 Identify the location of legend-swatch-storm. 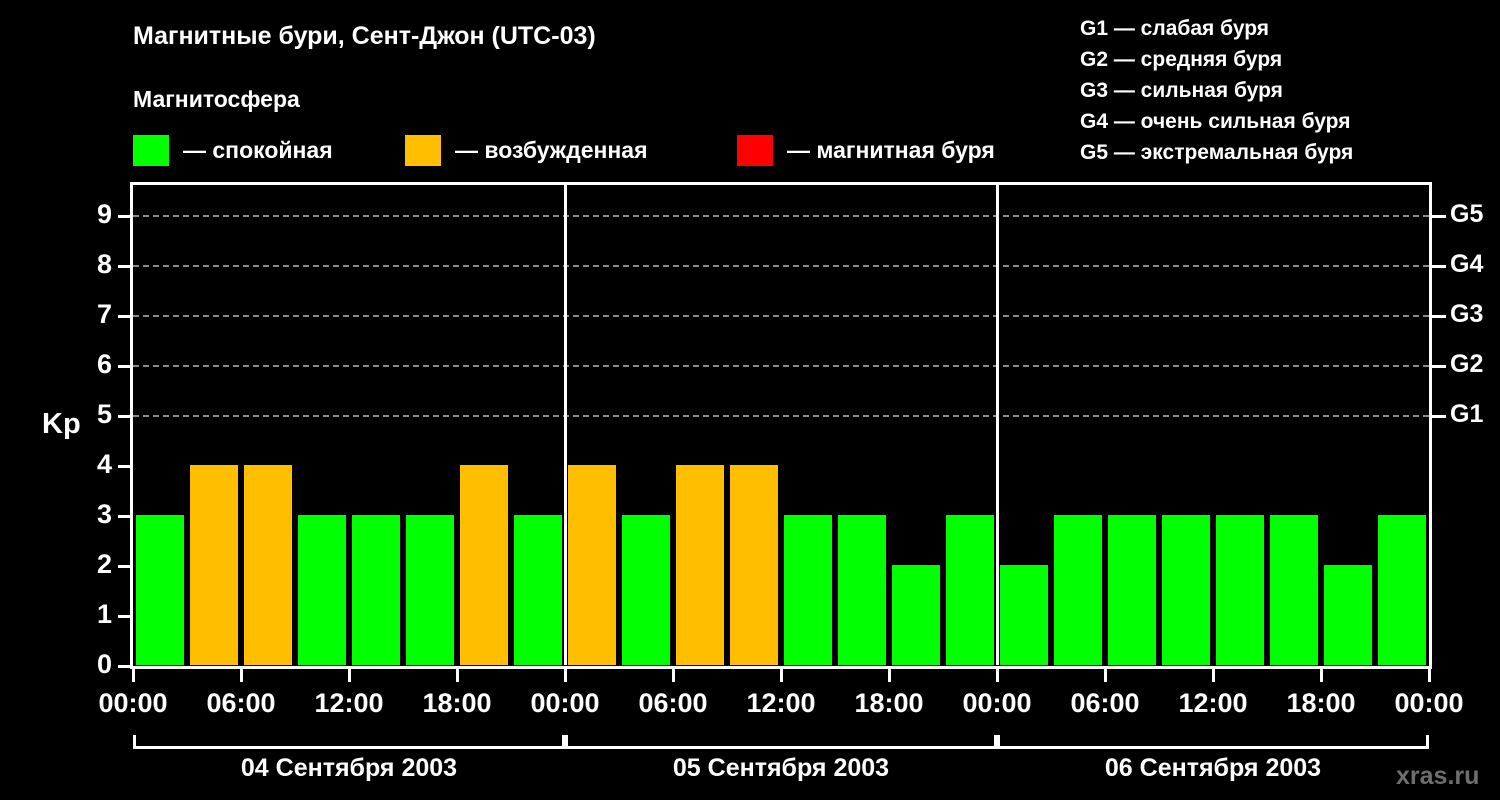
(755, 150).